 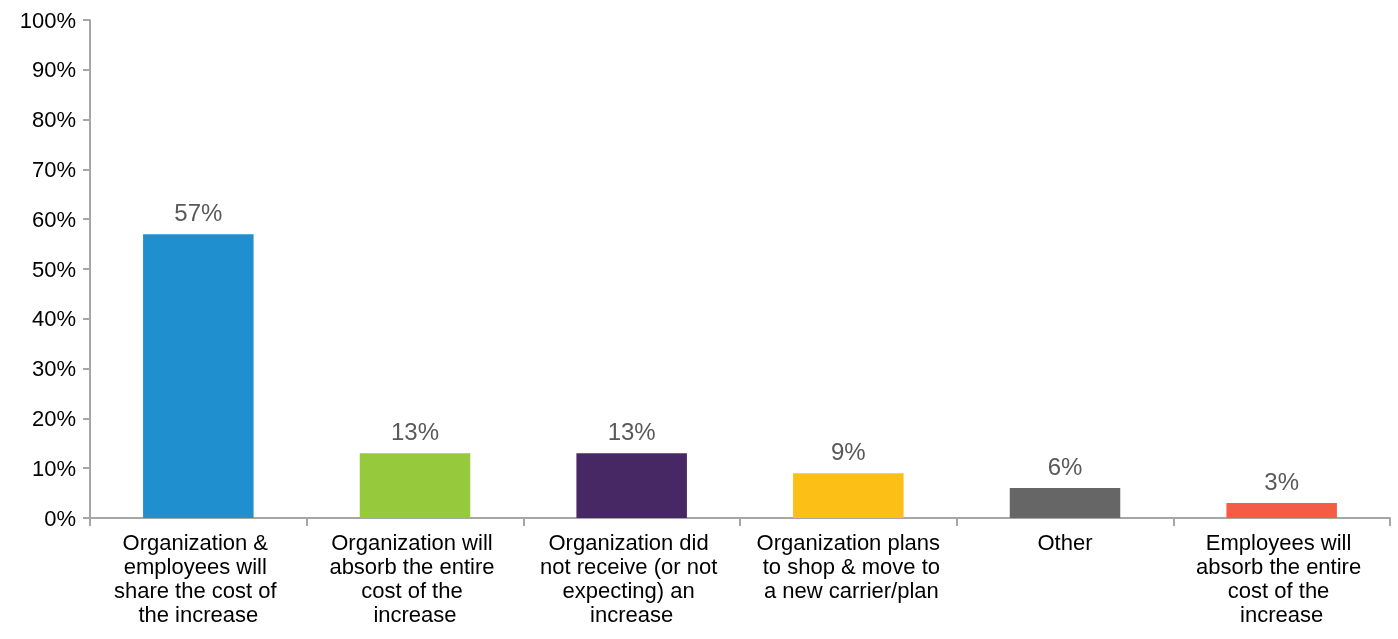 What do you see at coordinates (53, 120) in the screenshot?
I see `y-tick-label: 80%` at bounding box center [53, 120].